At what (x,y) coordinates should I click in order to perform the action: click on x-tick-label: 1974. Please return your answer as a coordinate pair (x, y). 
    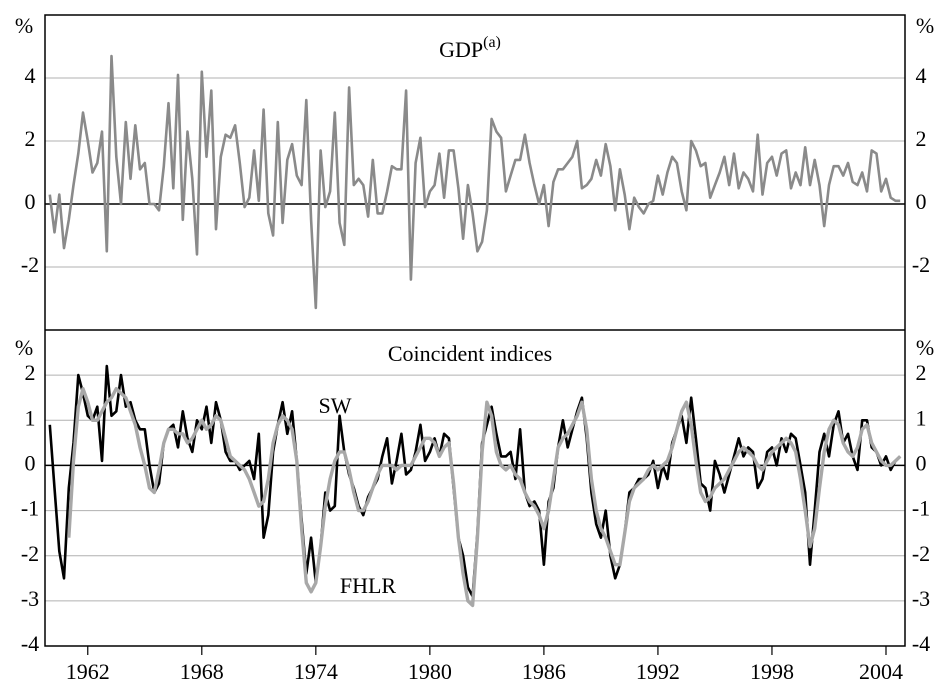
    Looking at the image, I should click on (316, 671).